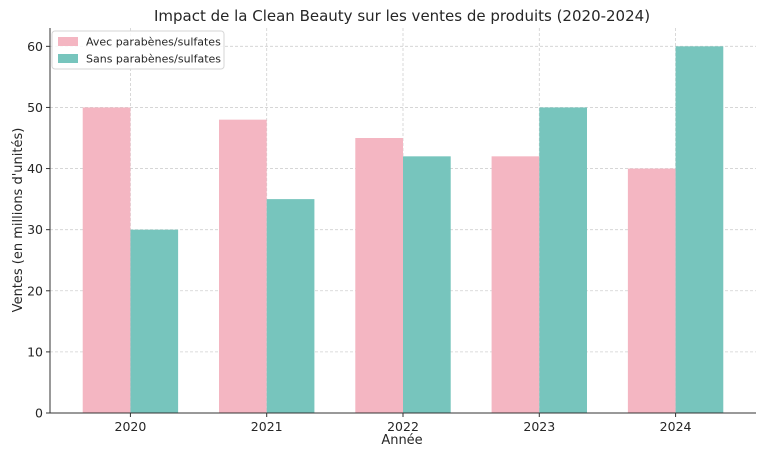  I want to click on legend-swatch-sans, so click(68, 58).